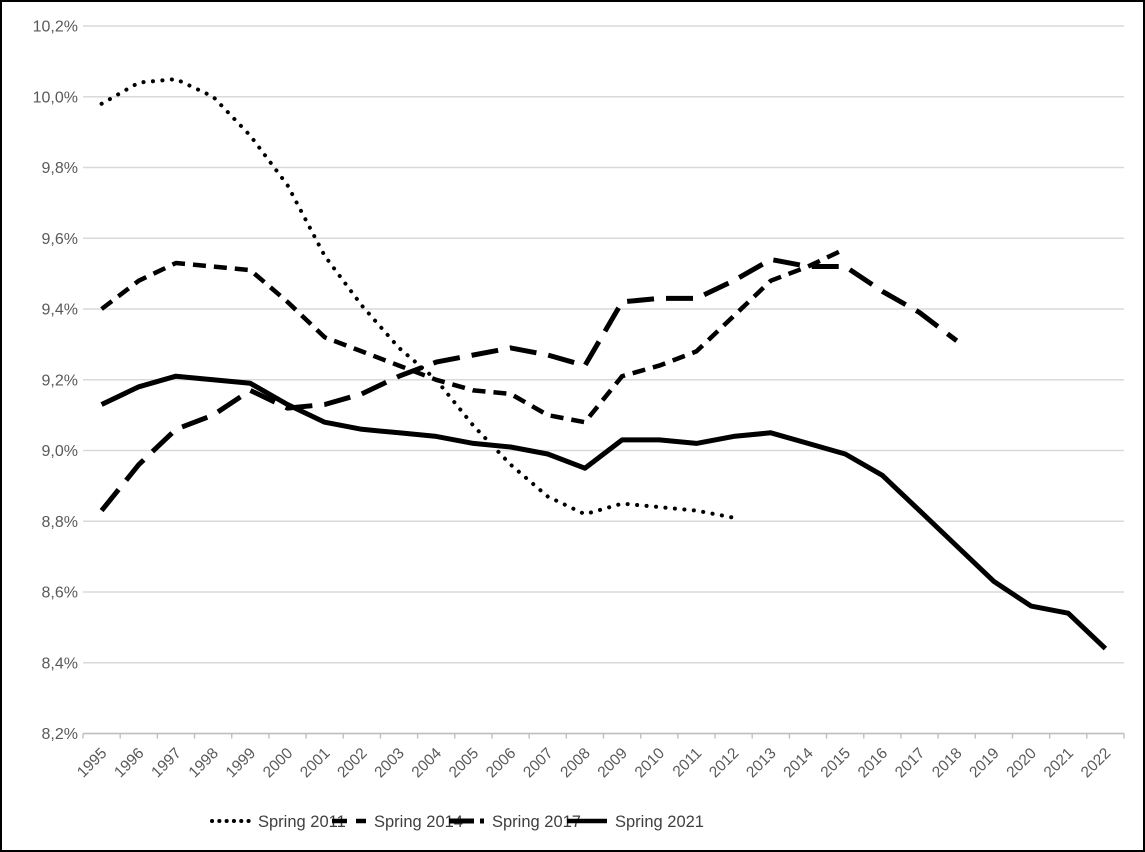  Describe the element at coordinates (910, 763) in the screenshot. I see `x-axis-label: 2017` at that location.